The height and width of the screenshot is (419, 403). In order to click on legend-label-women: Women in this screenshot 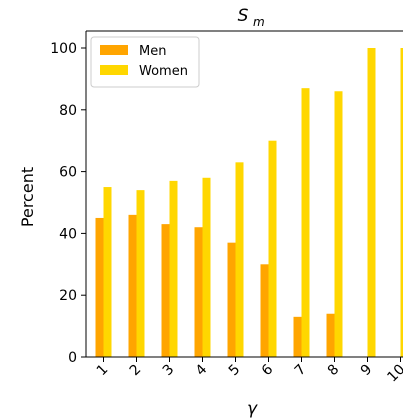, I will do `click(163, 71)`.